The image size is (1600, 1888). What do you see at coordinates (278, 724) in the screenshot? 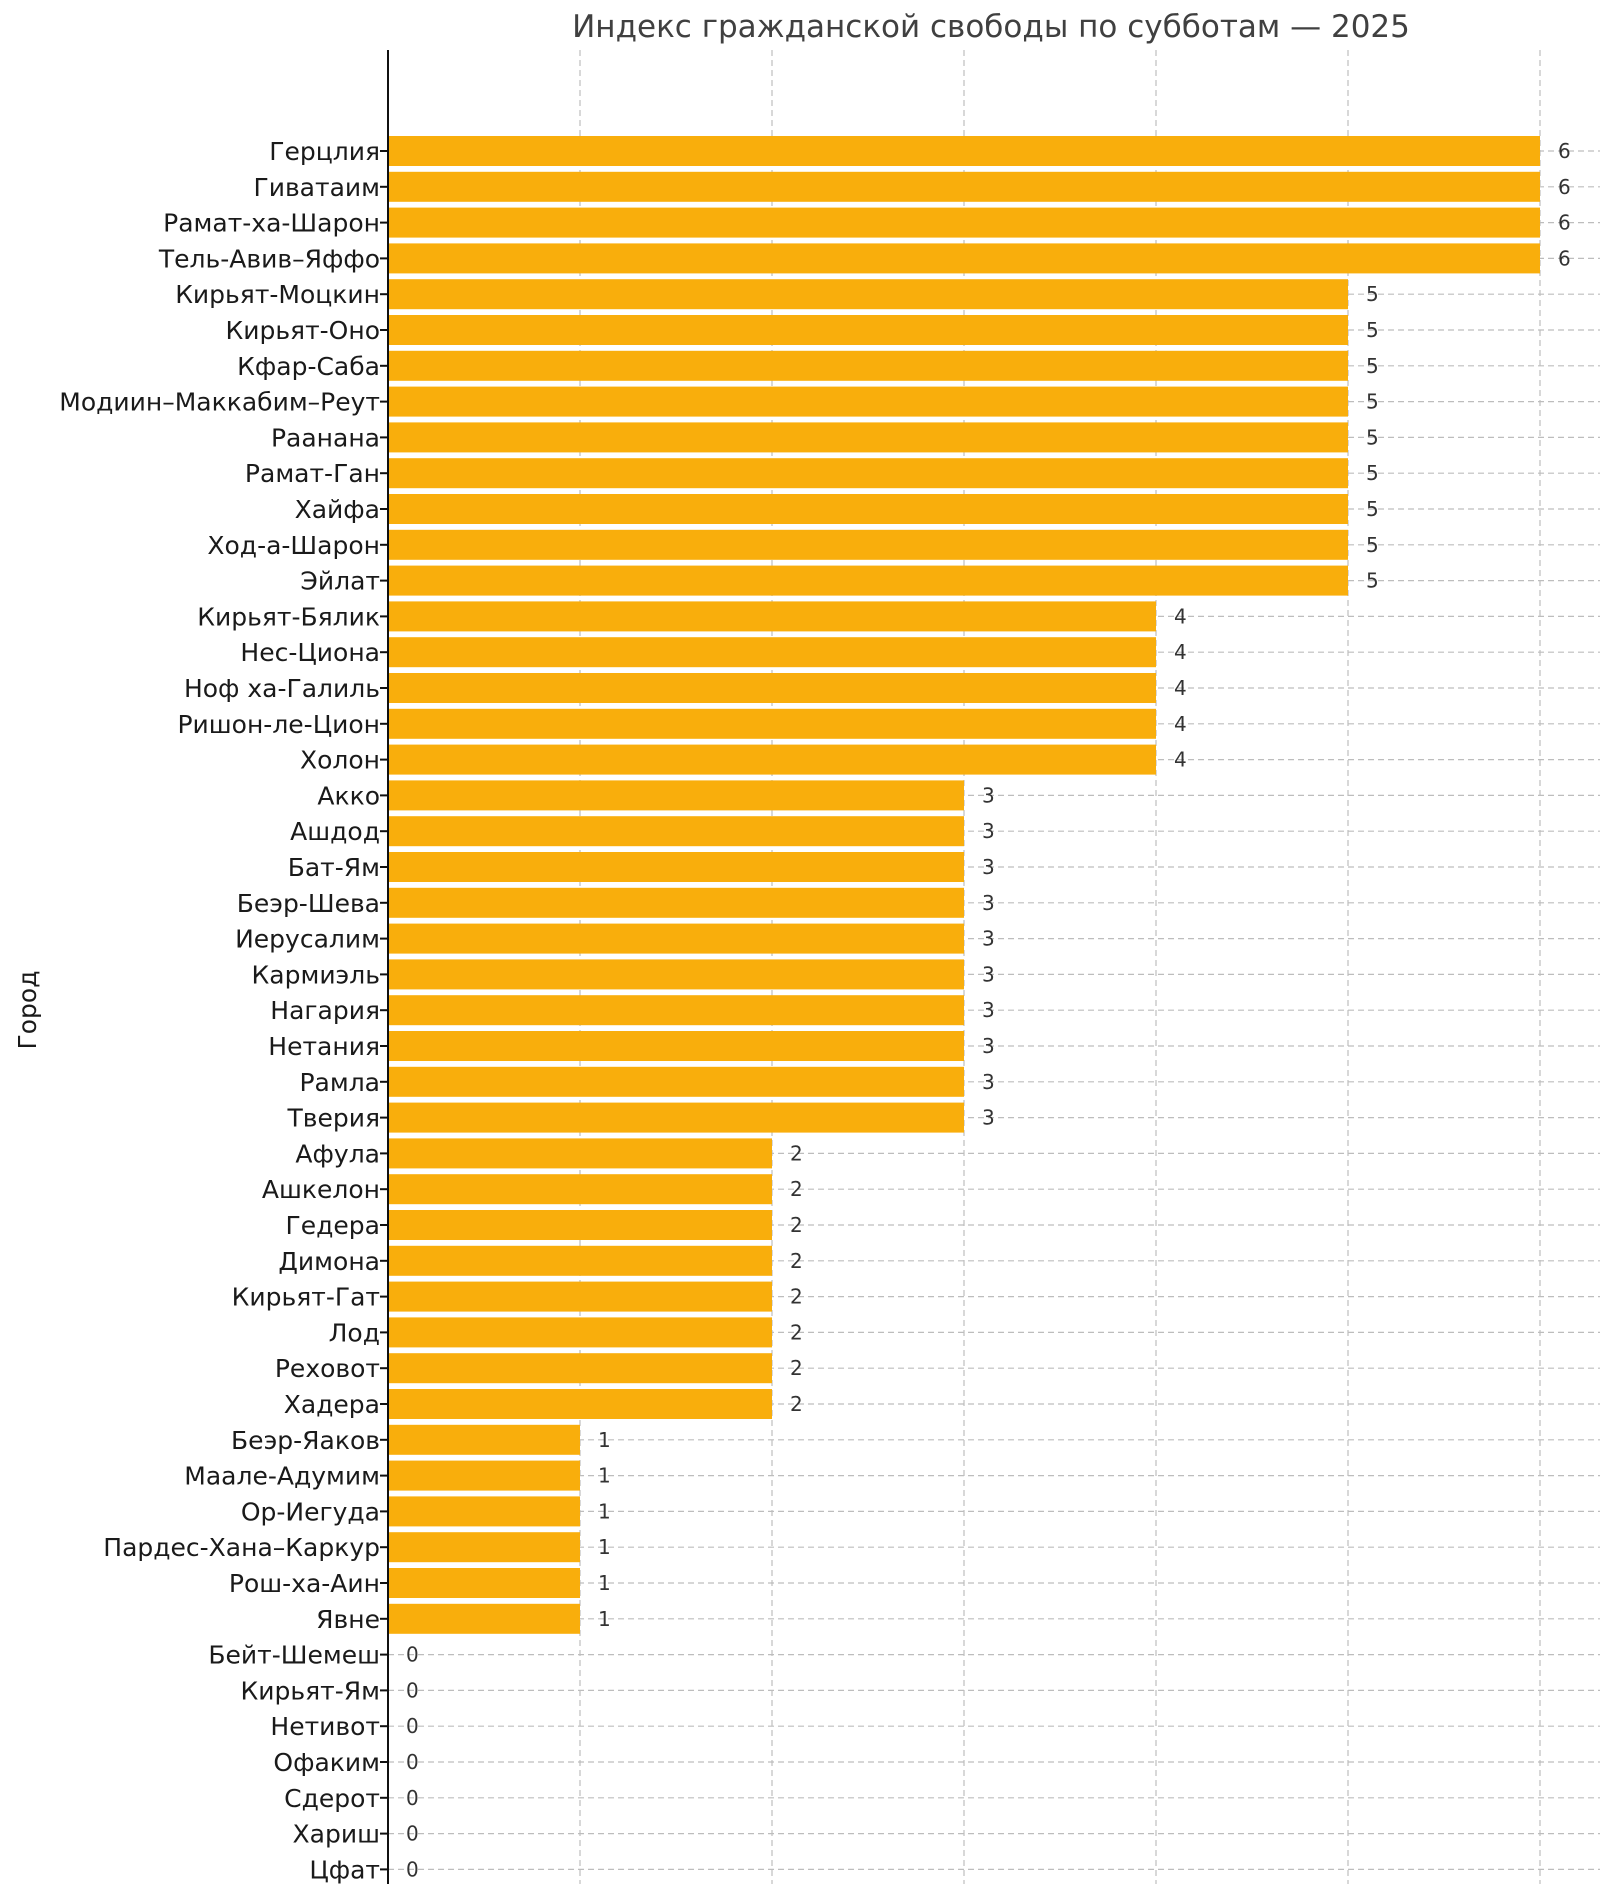
I see `category-label: Ришон-ле-Цион` at bounding box center [278, 724].